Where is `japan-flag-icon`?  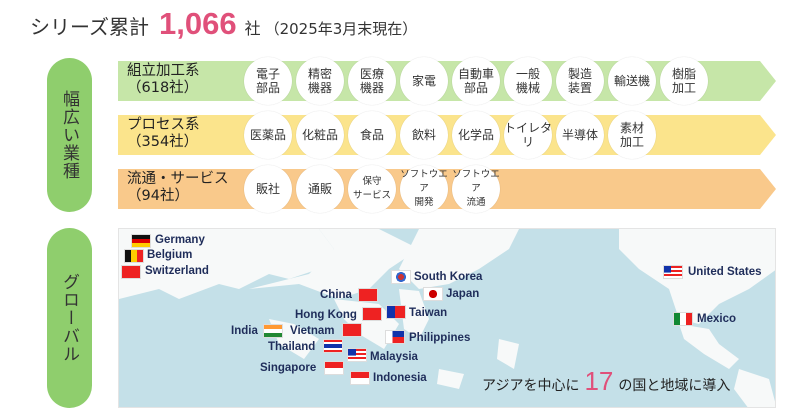
japan-flag-icon is located at coordinates (433, 294).